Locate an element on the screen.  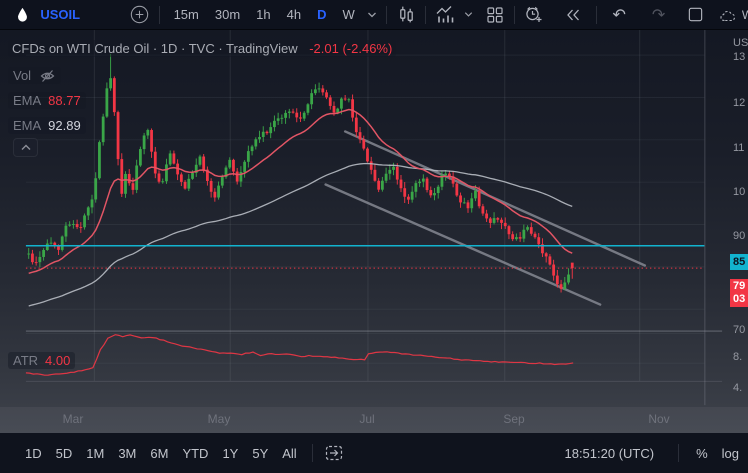
price-axis-tick-label: 12 is located at coordinates (739, 103).